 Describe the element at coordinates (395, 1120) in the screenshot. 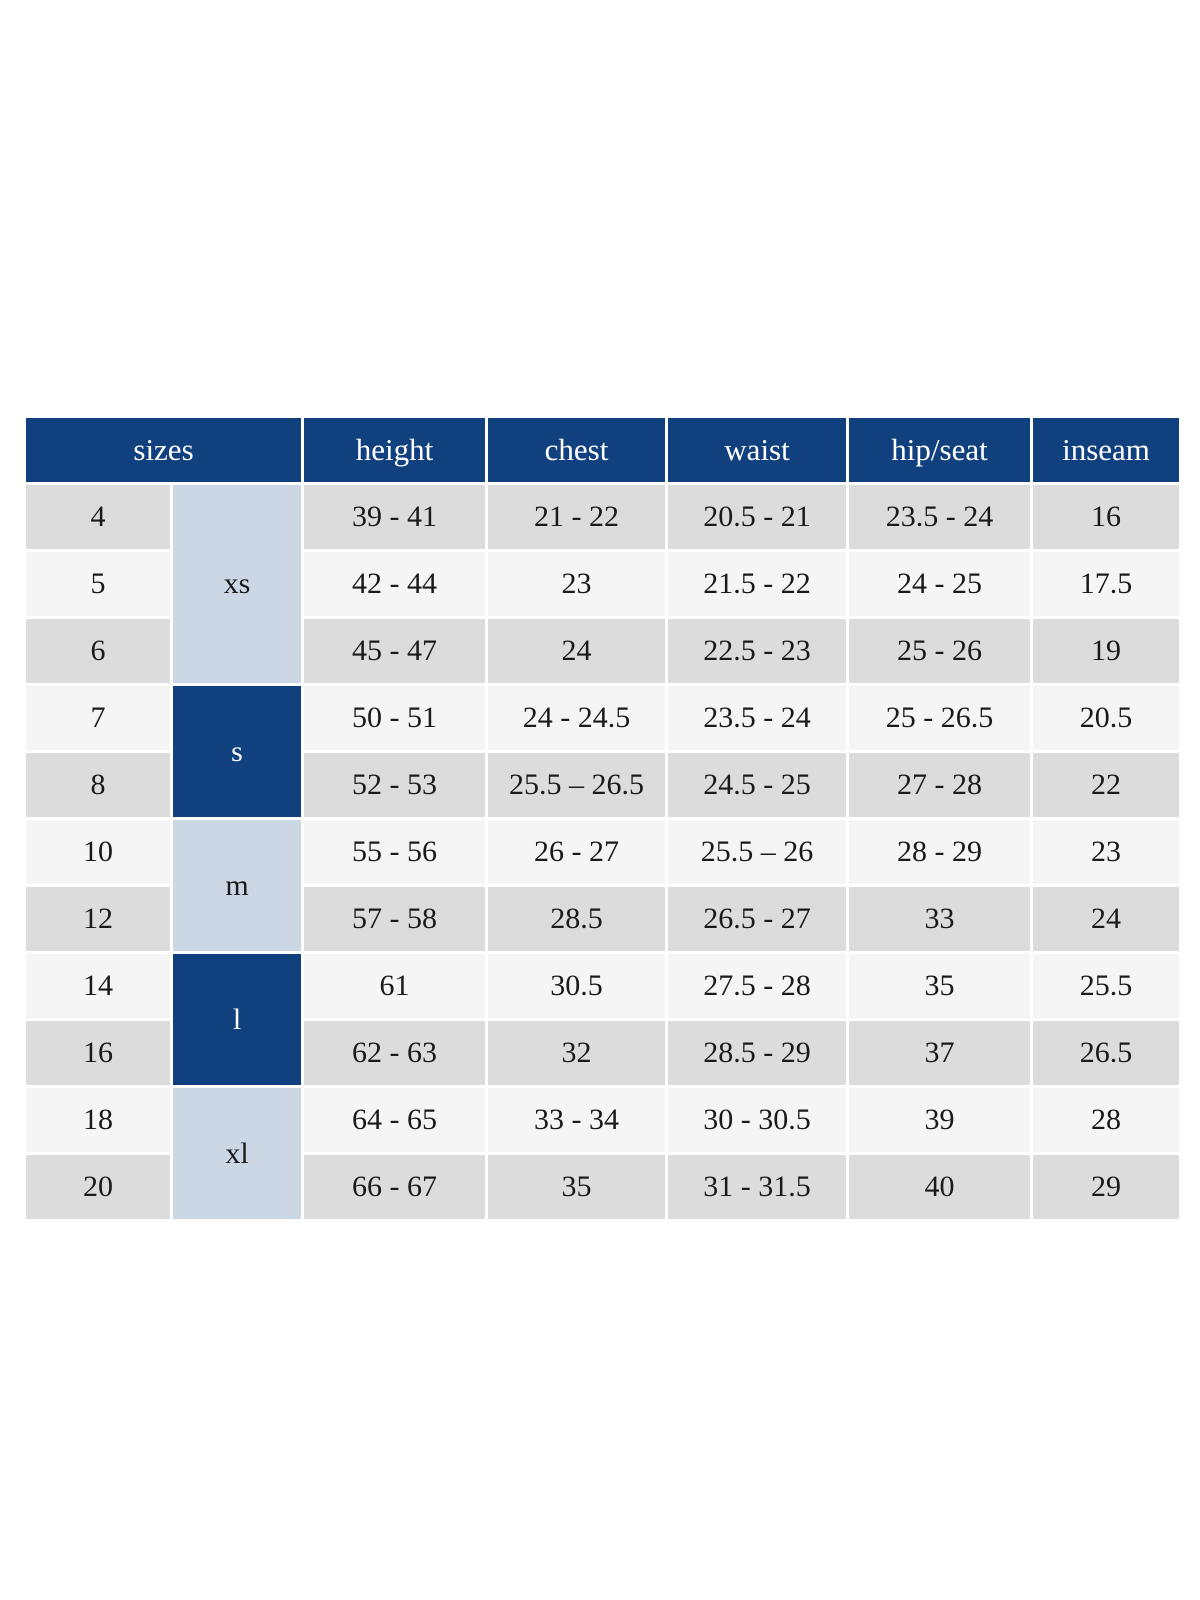

I see `height-cell: 64 - 65` at that location.